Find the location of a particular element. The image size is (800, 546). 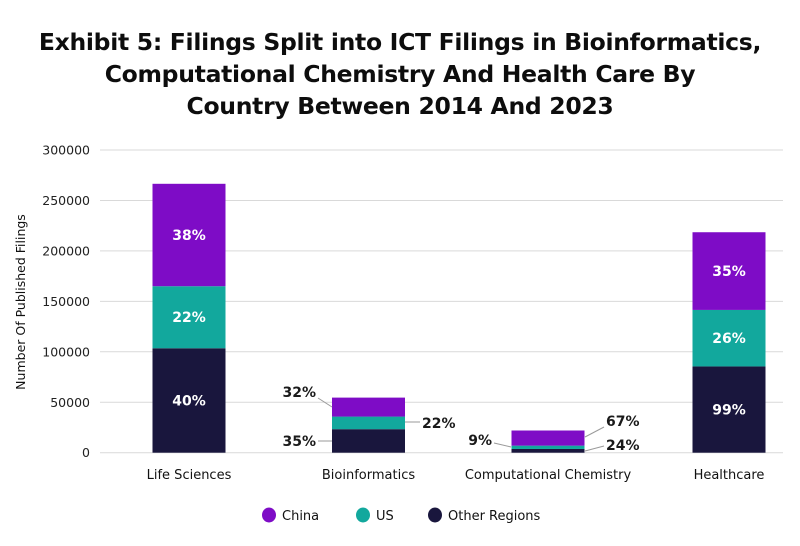

data-label: 26% is located at coordinates (729, 339).